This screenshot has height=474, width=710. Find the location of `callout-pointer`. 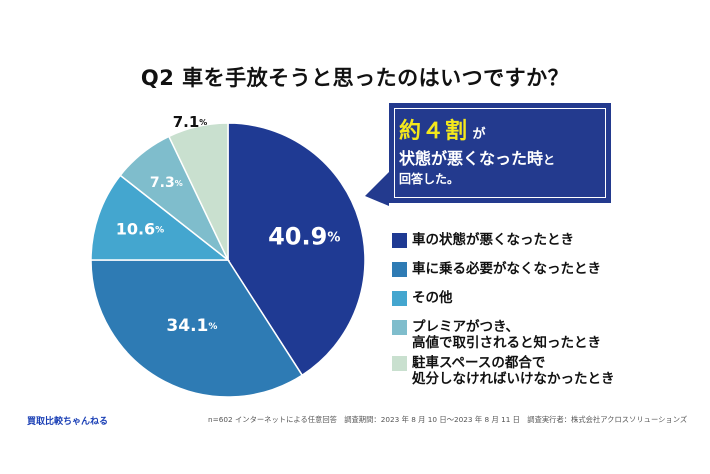

callout-pointer is located at coordinates (377, 189).